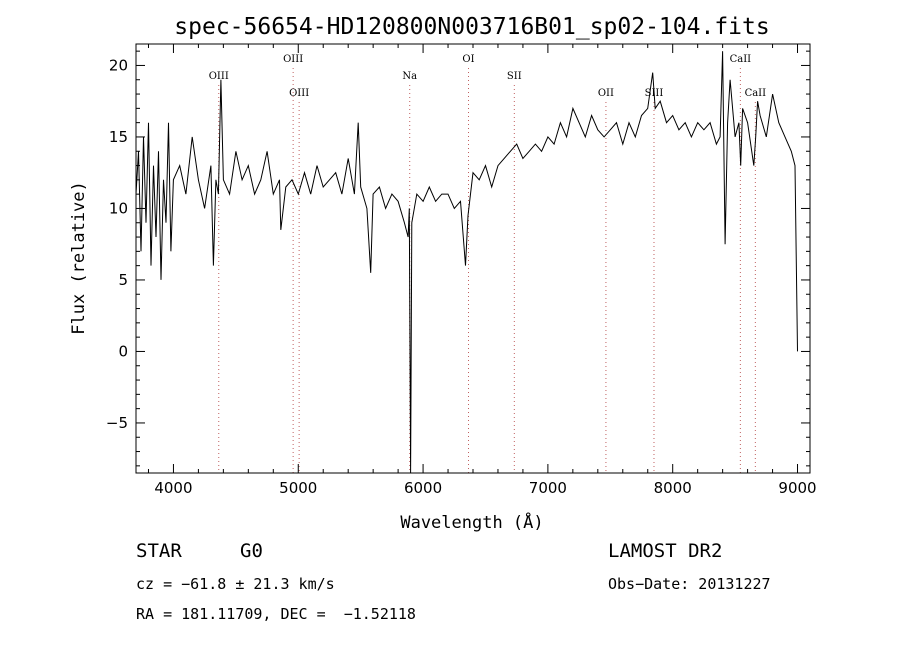 The width and height of the screenshot is (900, 650). Describe the element at coordinates (118, 137) in the screenshot. I see `y-tick-label: 15` at that location.